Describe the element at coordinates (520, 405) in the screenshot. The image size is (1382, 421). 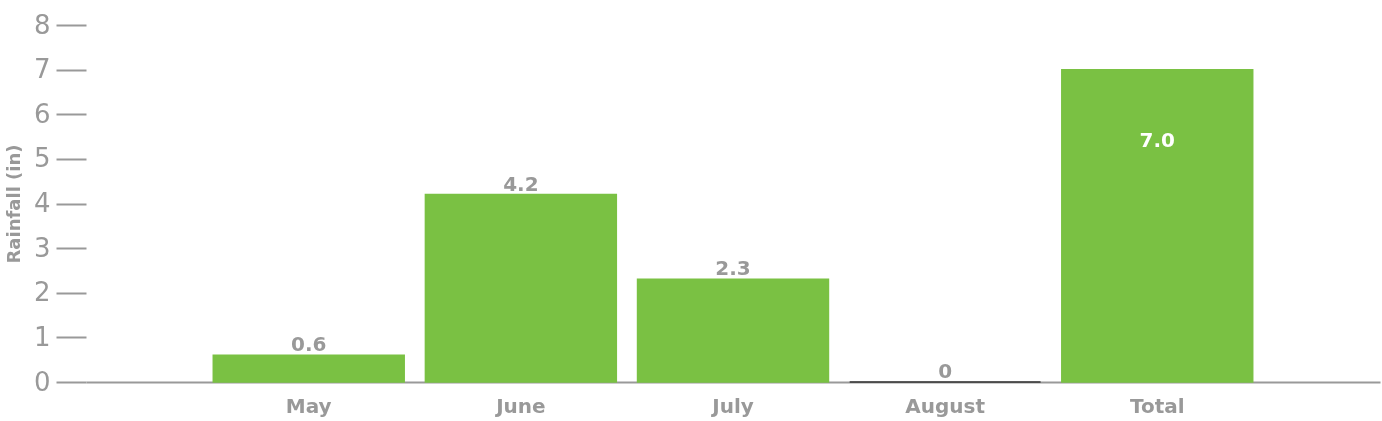
I see `x-tick-label: June` at that location.